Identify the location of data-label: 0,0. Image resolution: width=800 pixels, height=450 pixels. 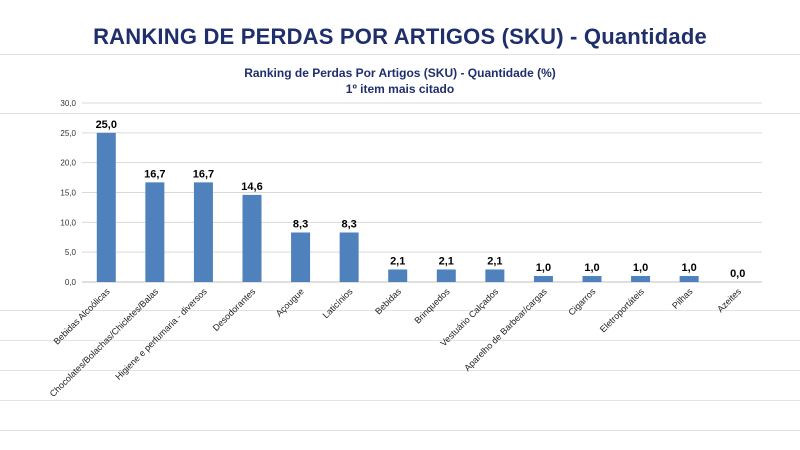
(737, 274).